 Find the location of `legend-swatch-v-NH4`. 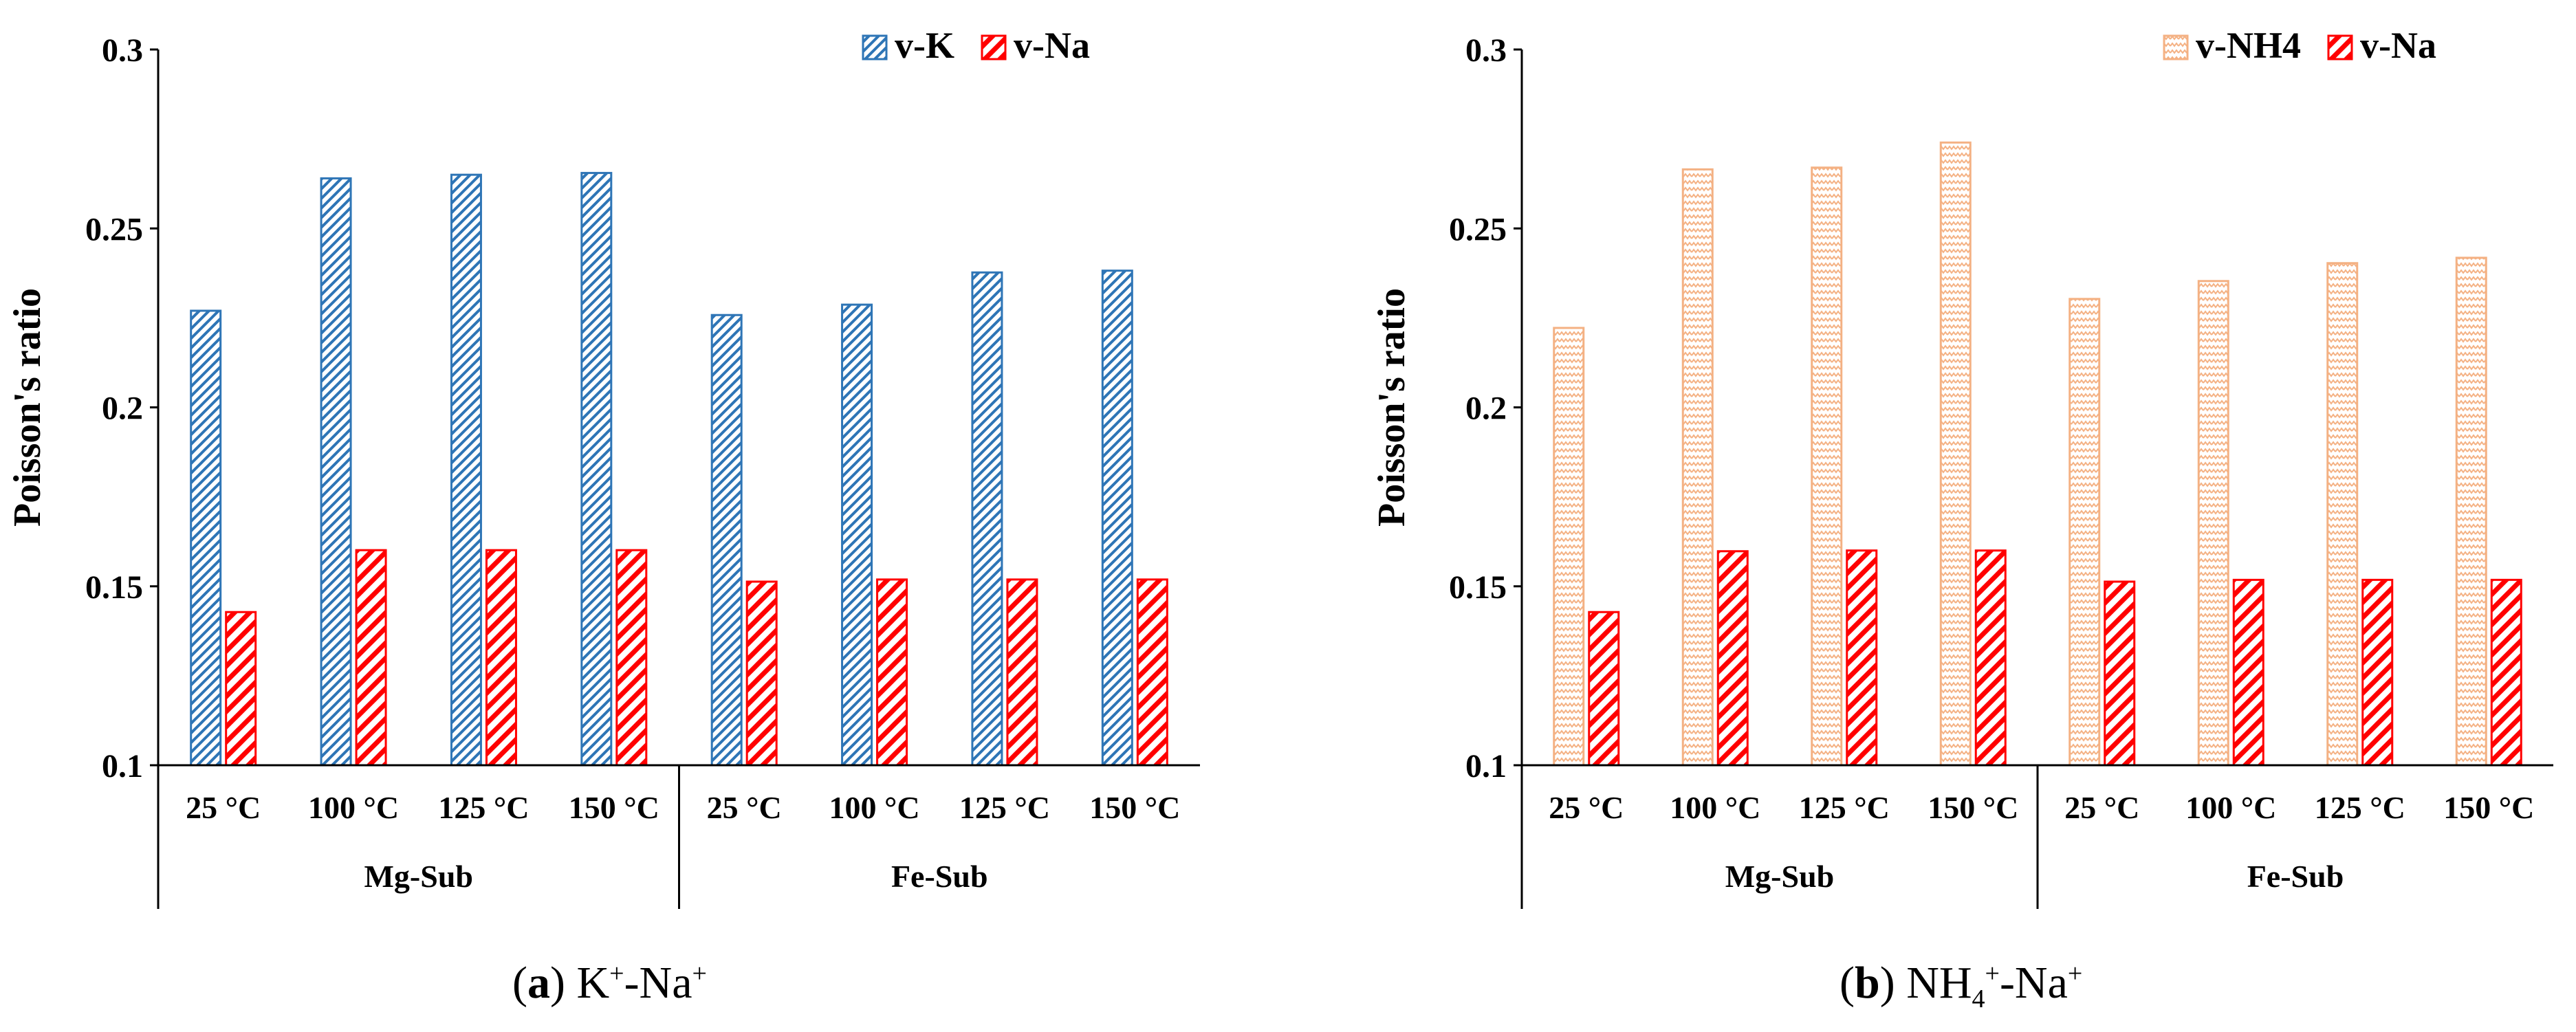

legend-swatch-v-NH4 is located at coordinates (2176, 47).